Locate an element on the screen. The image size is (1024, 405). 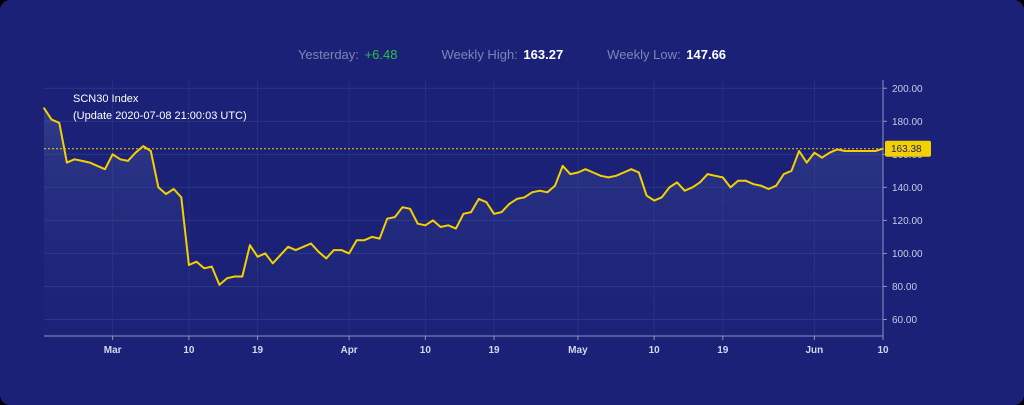
stat-weekly-low: Weekly Low: 147.66 is located at coordinates (666, 54).